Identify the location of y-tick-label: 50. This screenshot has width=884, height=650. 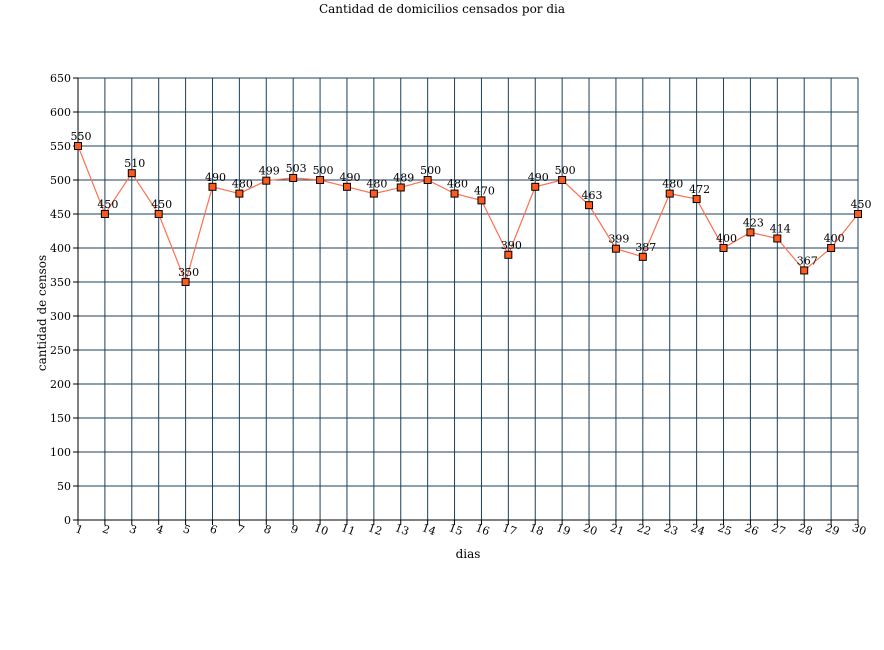
(64, 486).